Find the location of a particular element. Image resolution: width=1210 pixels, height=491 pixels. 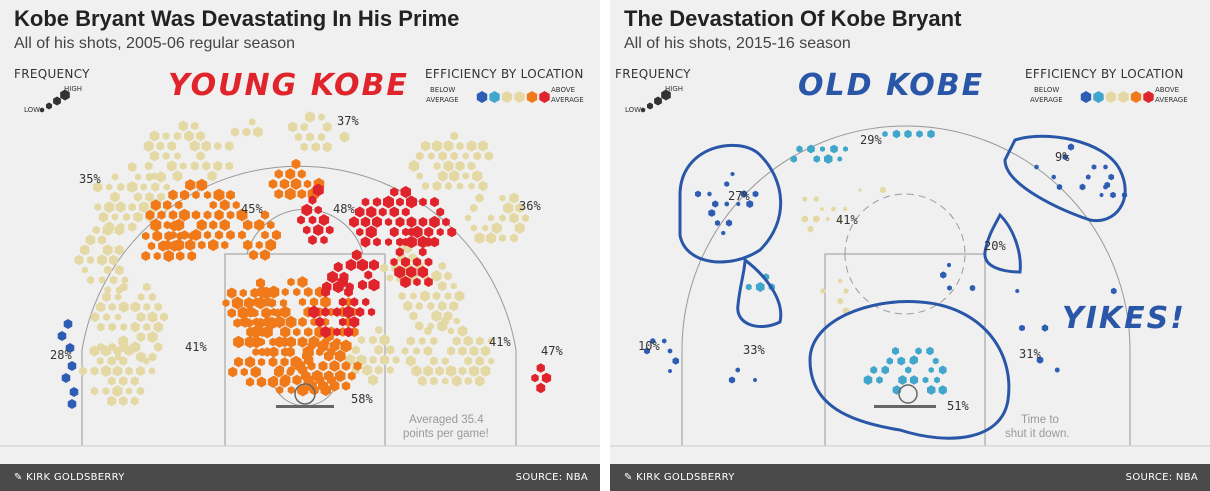

zone-pct-label: 37% is located at coordinates (348, 121).